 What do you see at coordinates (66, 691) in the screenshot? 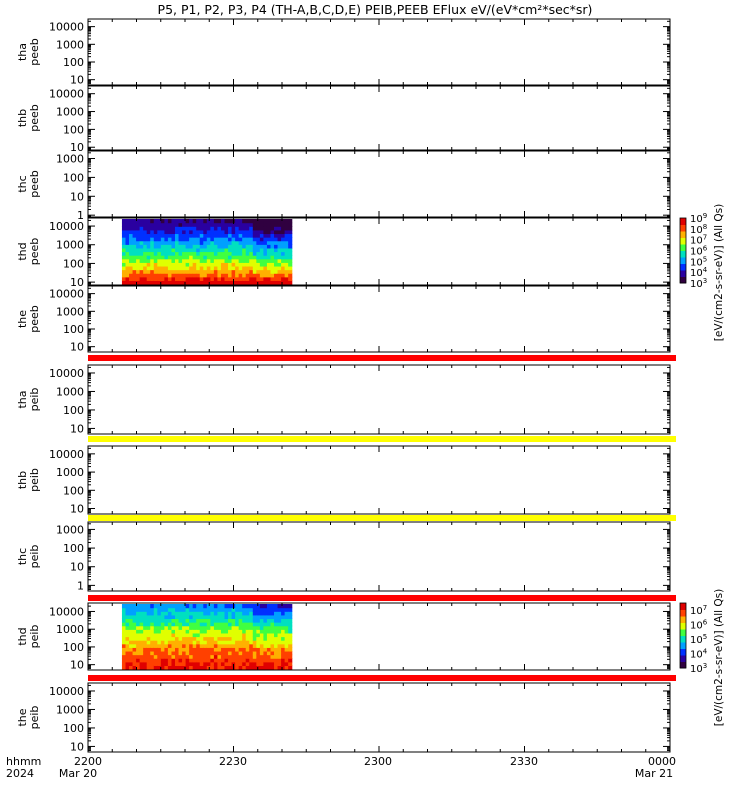
I see `y-tick-label: 10000` at bounding box center [66, 691].